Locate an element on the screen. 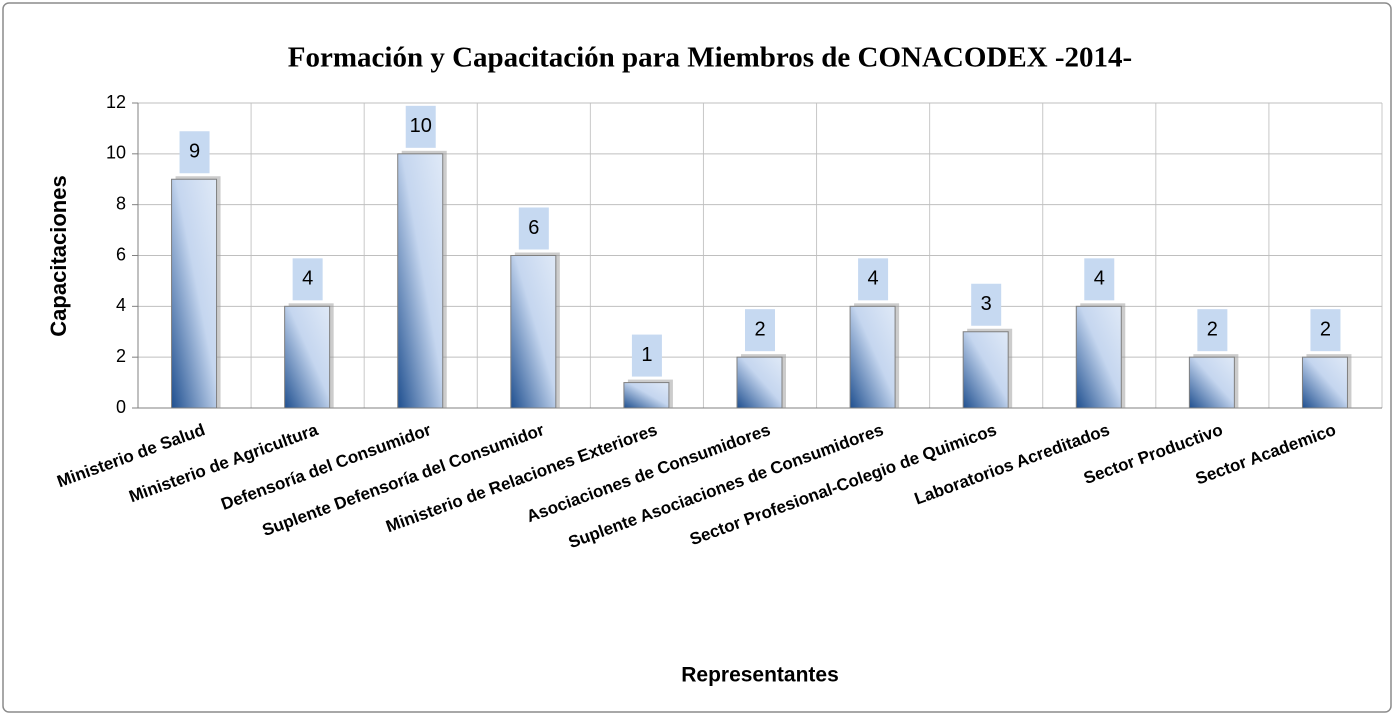 Image resolution: width=1396 pixels, height=717 pixels. data-label: 3 is located at coordinates (986, 304).